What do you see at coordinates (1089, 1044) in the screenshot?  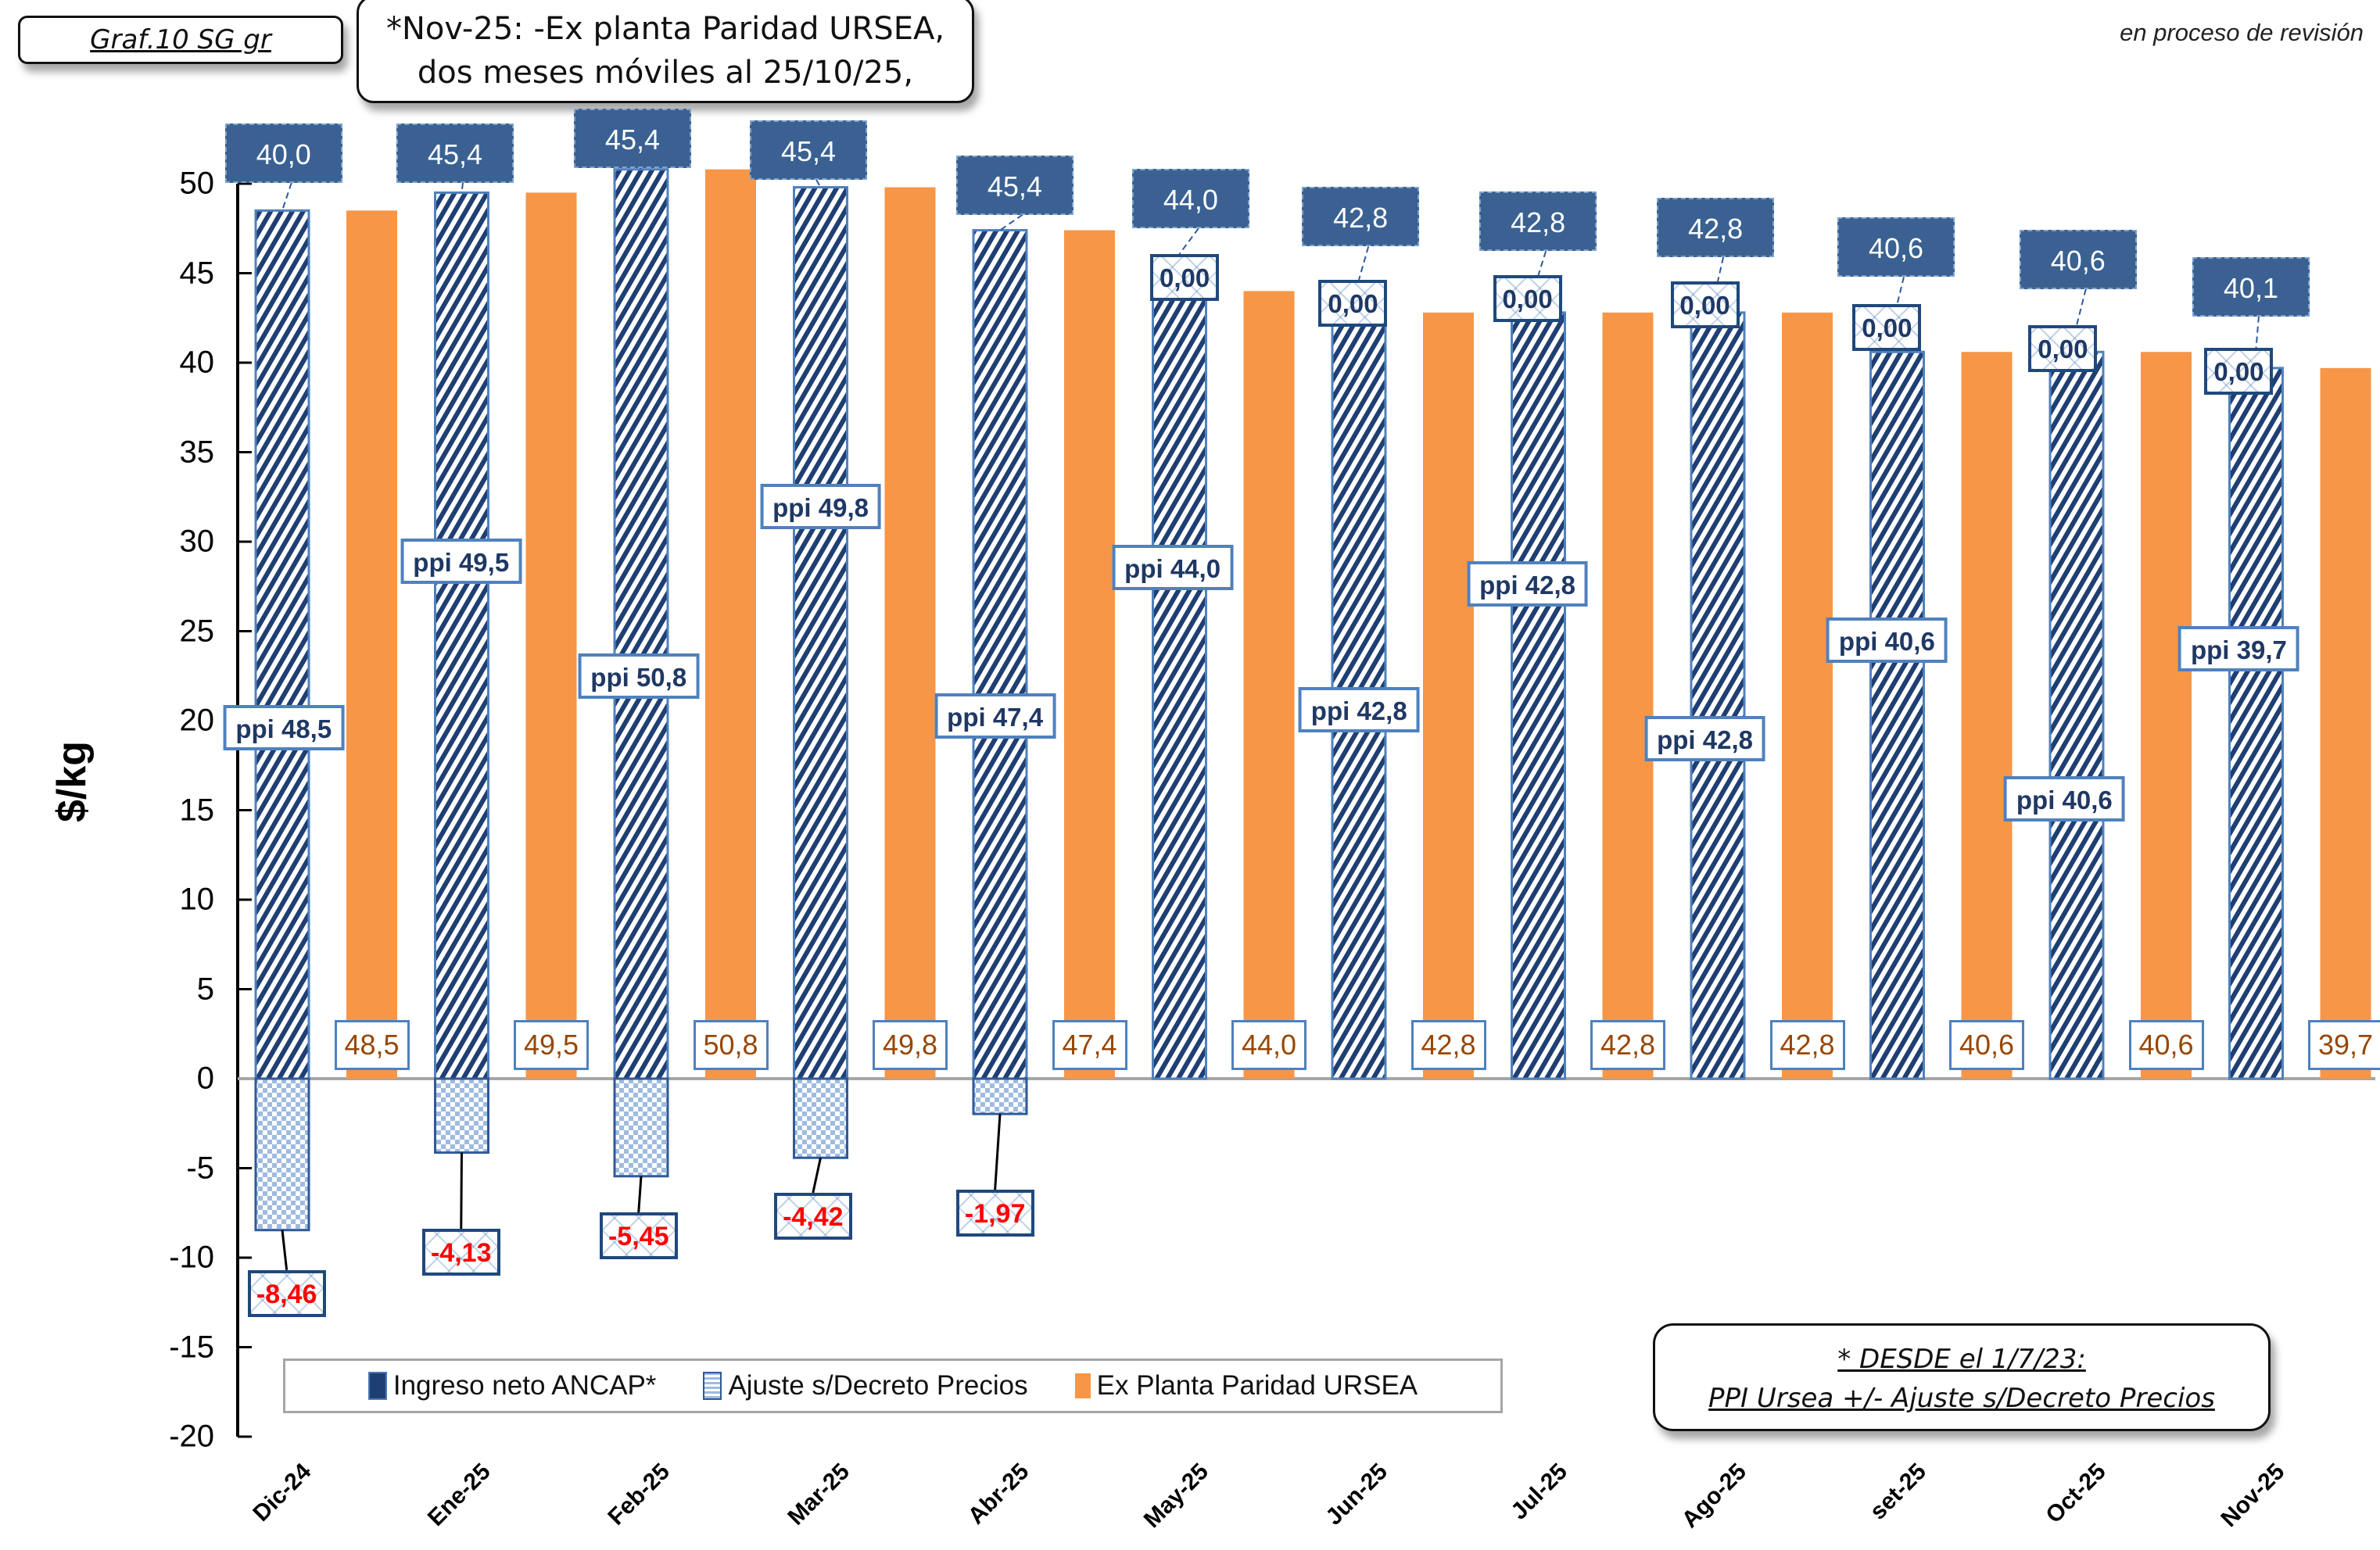 I see `ursea-label: 47,4` at bounding box center [1089, 1044].